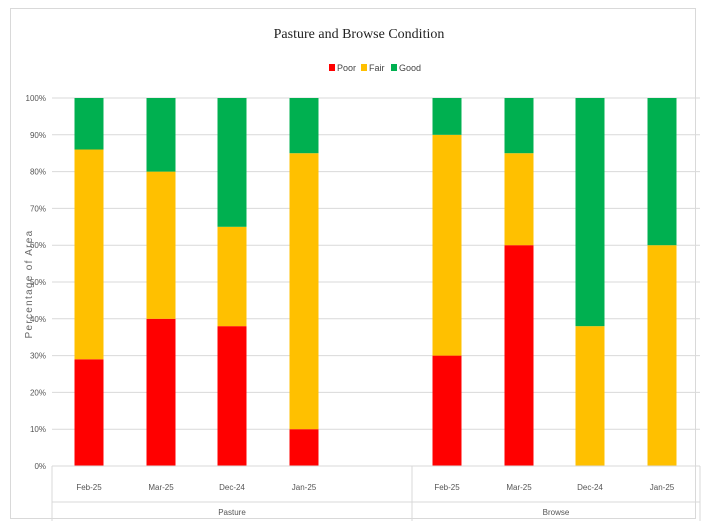  Describe the element at coordinates (38, 135) in the screenshot. I see `y-tick-label: 90%` at that location.